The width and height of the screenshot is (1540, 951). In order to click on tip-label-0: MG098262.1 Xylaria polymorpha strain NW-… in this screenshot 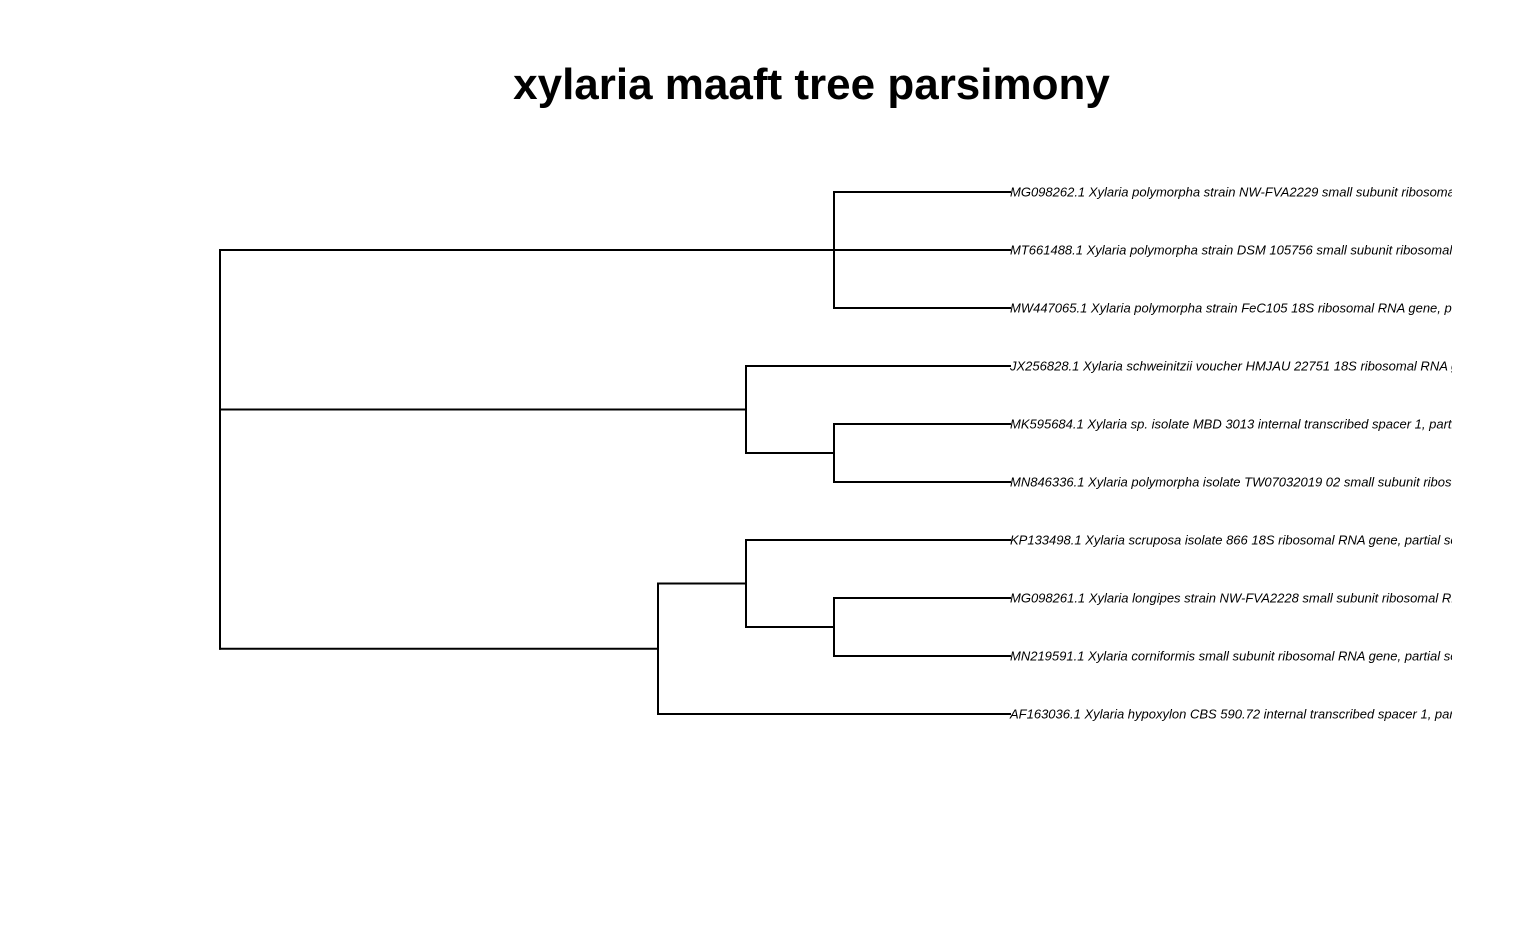, I will do `click(1275, 192)`.